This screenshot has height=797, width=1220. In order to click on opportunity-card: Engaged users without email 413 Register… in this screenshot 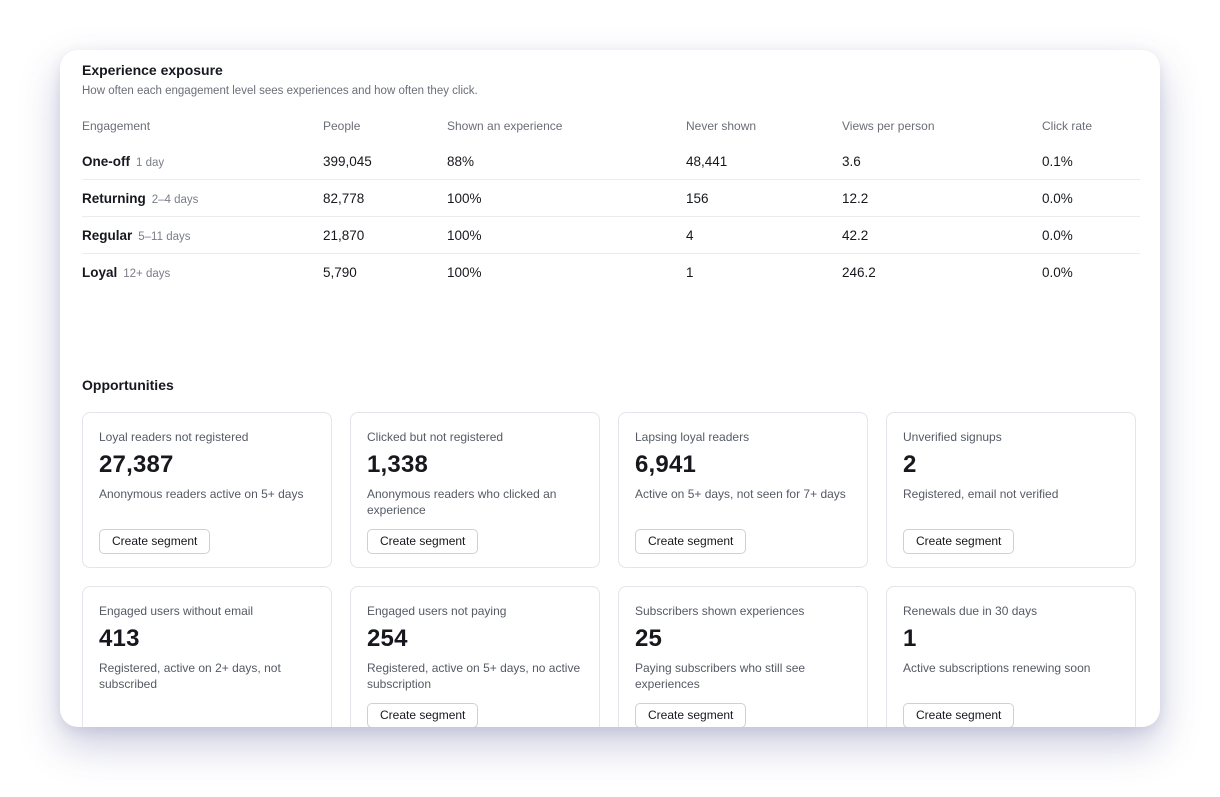, I will do `click(207, 656)`.